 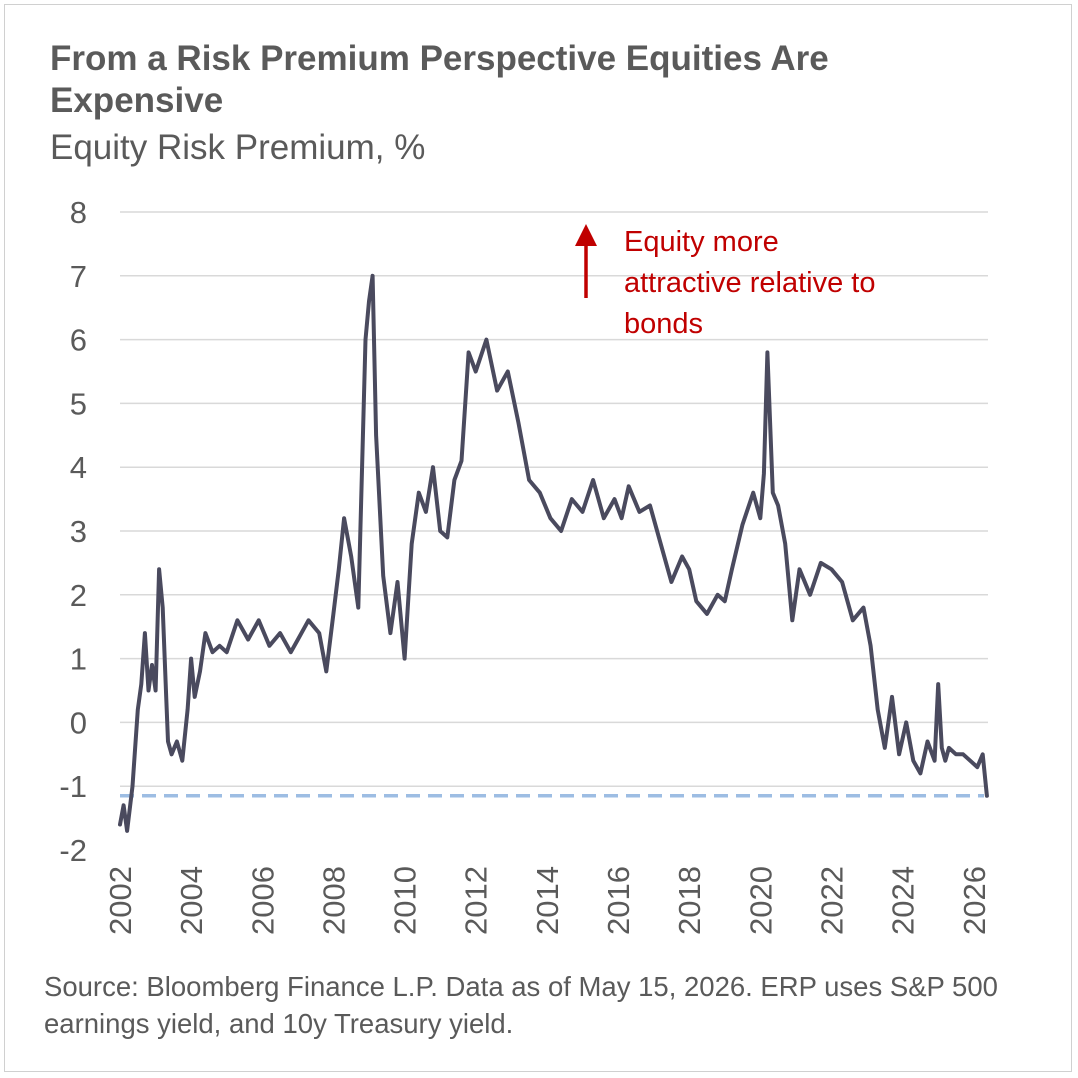 What do you see at coordinates (78, 212) in the screenshot?
I see `y-tick-label: 8` at bounding box center [78, 212].